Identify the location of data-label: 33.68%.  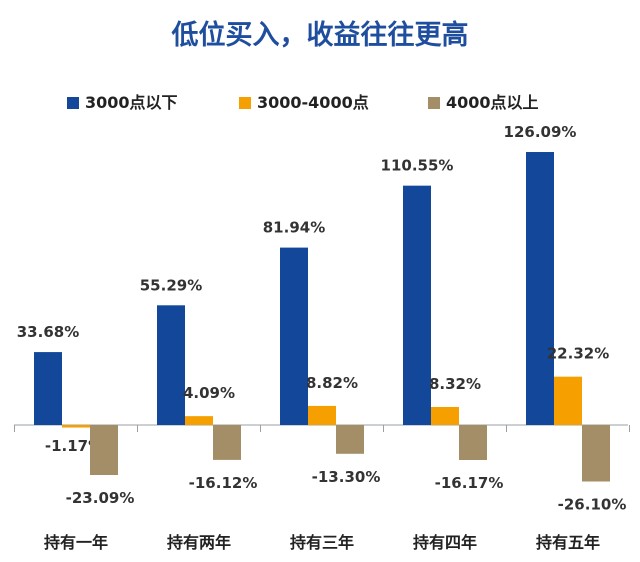
(48, 332).